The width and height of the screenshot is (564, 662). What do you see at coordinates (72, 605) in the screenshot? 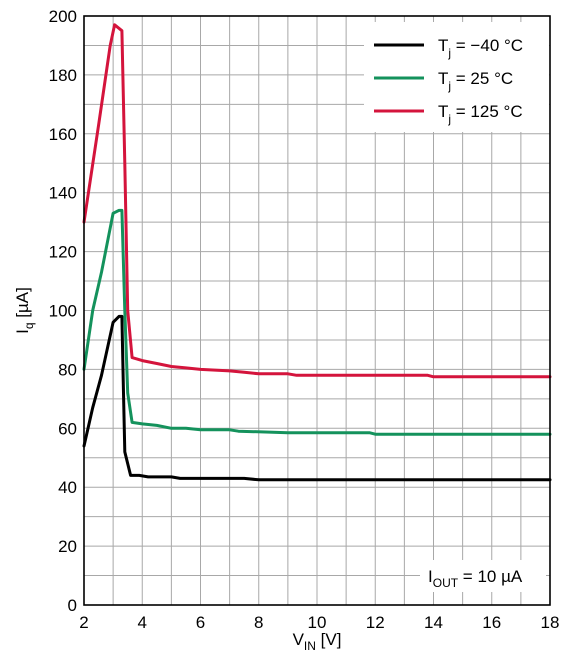
I see `y-tick-label: 0` at bounding box center [72, 605].